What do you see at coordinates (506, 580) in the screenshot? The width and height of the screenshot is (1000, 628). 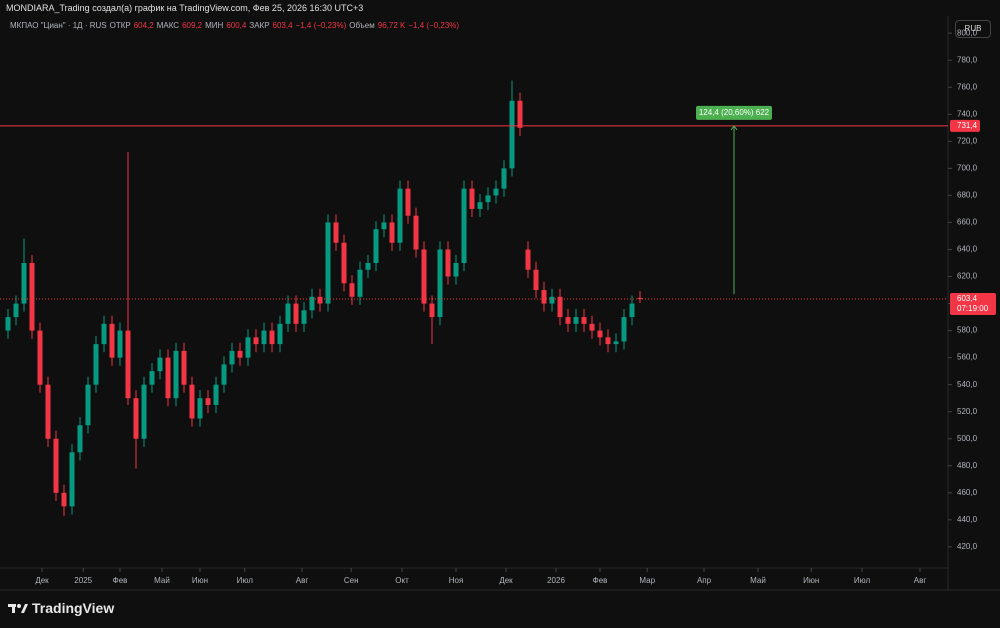 I see `x-tick-label: Дек` at bounding box center [506, 580].